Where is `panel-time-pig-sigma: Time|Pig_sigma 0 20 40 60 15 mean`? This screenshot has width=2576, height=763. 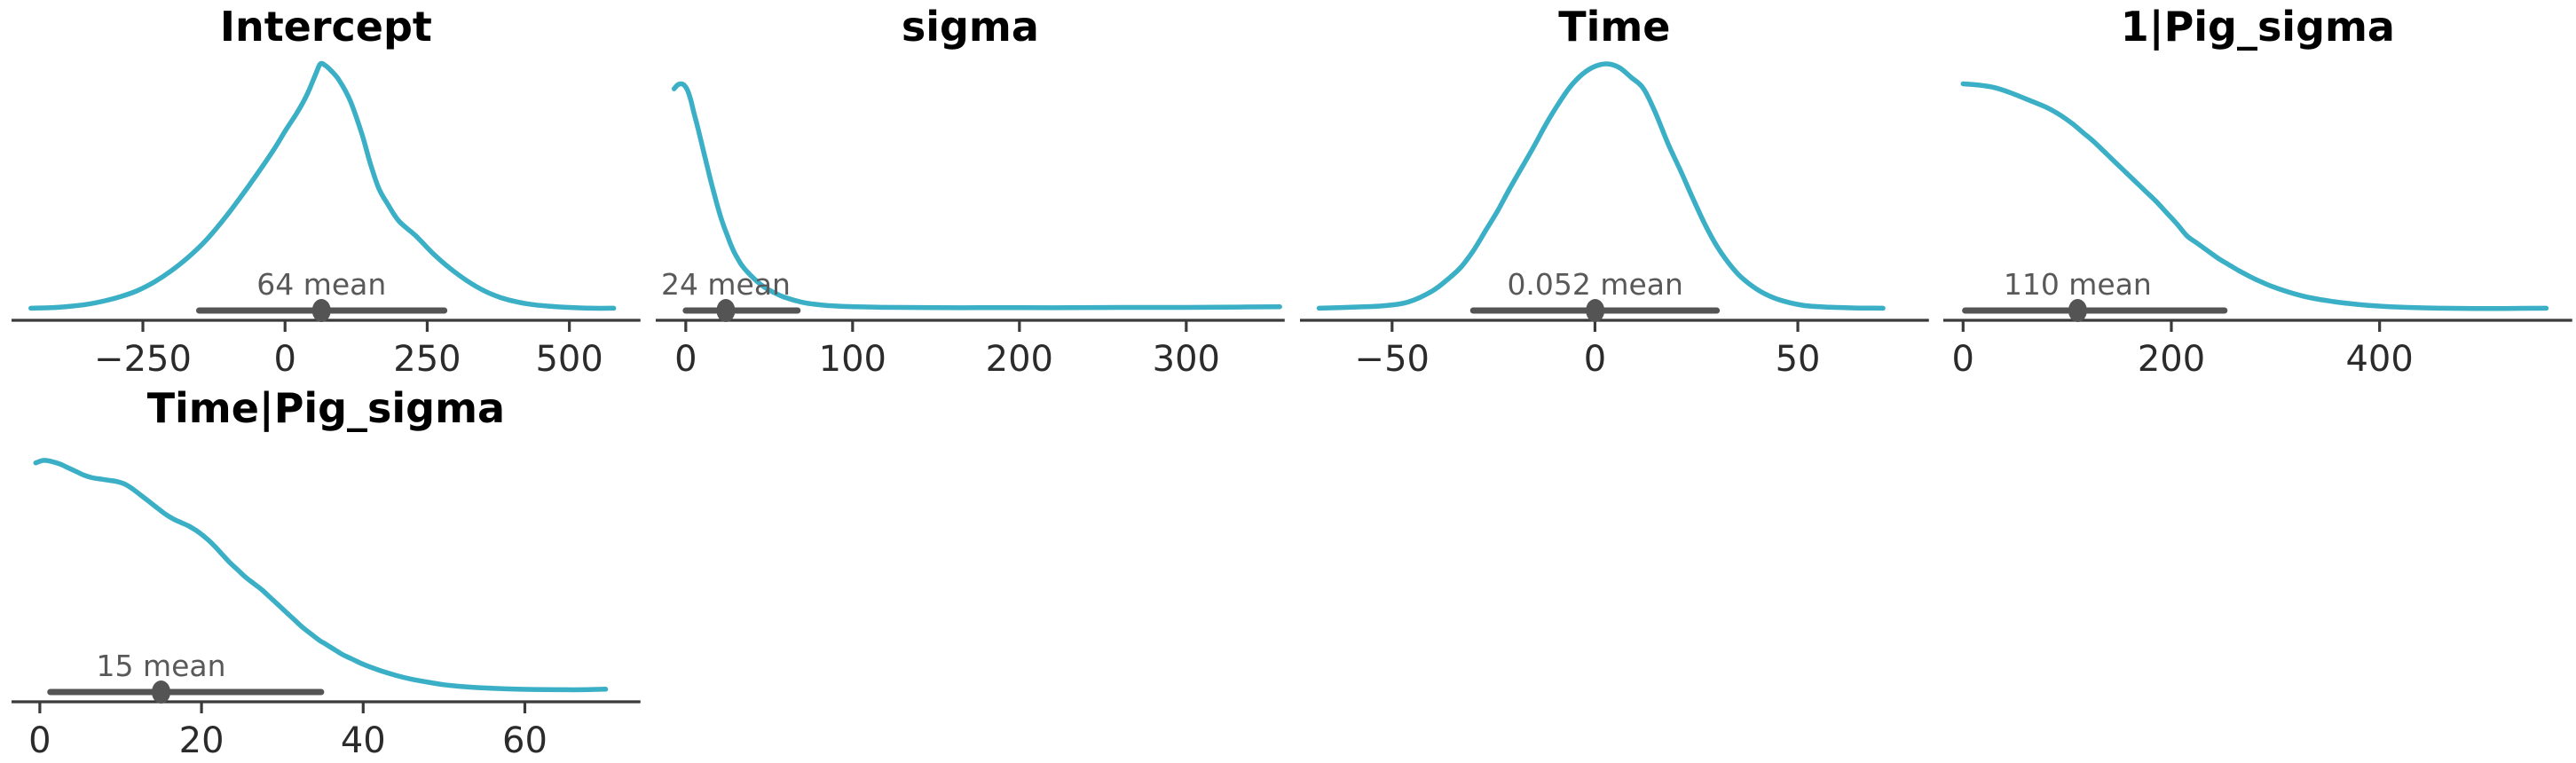 panel-time-pig-sigma: Time|Pig_sigma 0 20 40 60 15 mean is located at coordinates (322, 573).